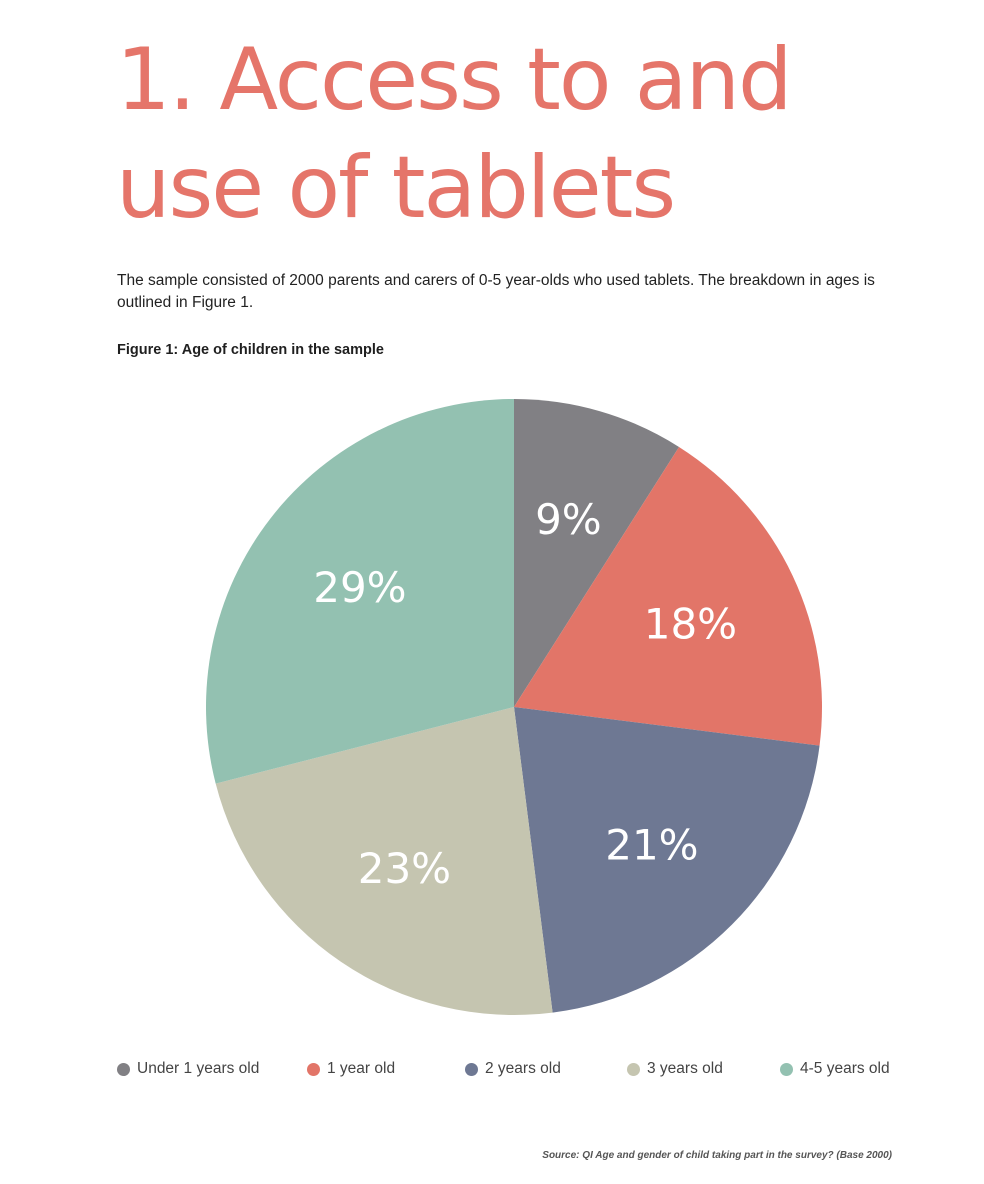 The height and width of the screenshot is (1184, 984). What do you see at coordinates (250, 350) in the screenshot?
I see `figure-caption: Figure 1: Age of children in the sample` at bounding box center [250, 350].